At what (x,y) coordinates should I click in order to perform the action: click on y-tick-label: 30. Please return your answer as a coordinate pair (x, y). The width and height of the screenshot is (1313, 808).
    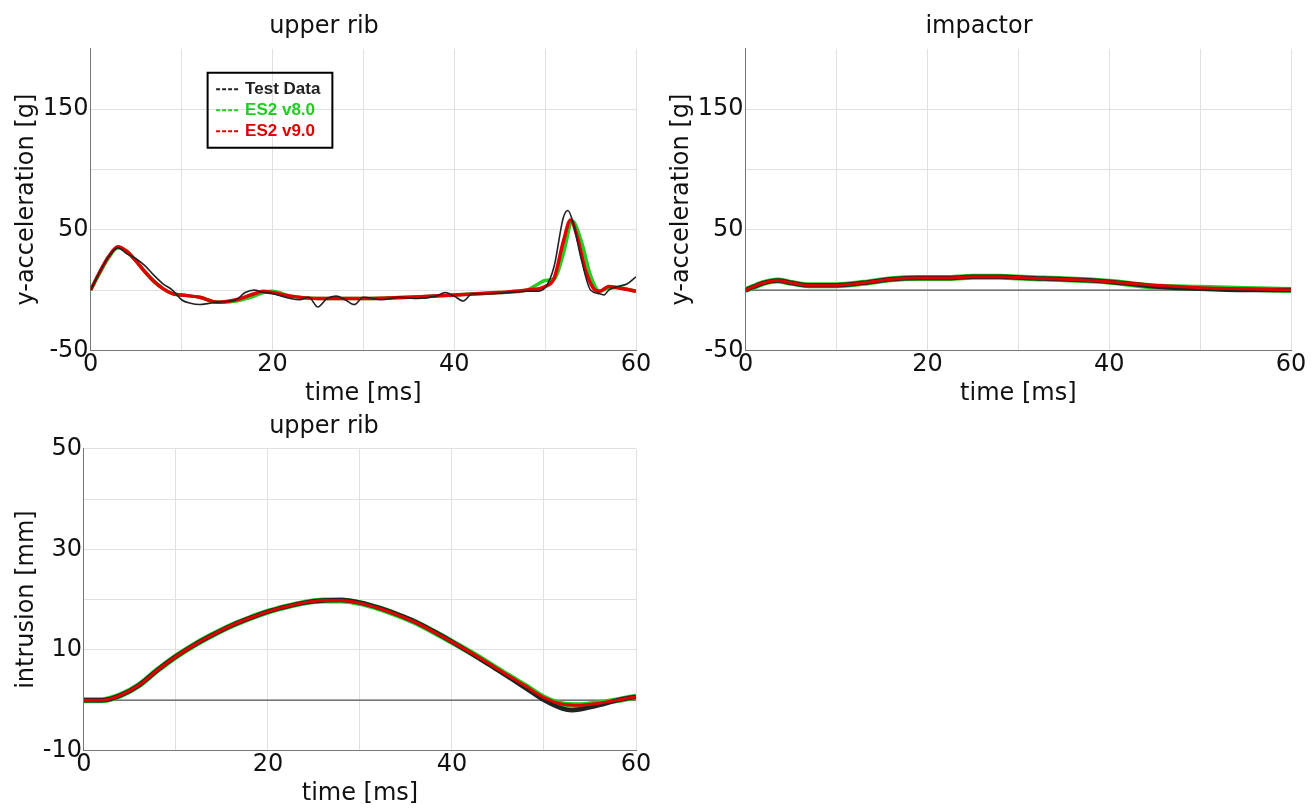
    Looking at the image, I should click on (66, 547).